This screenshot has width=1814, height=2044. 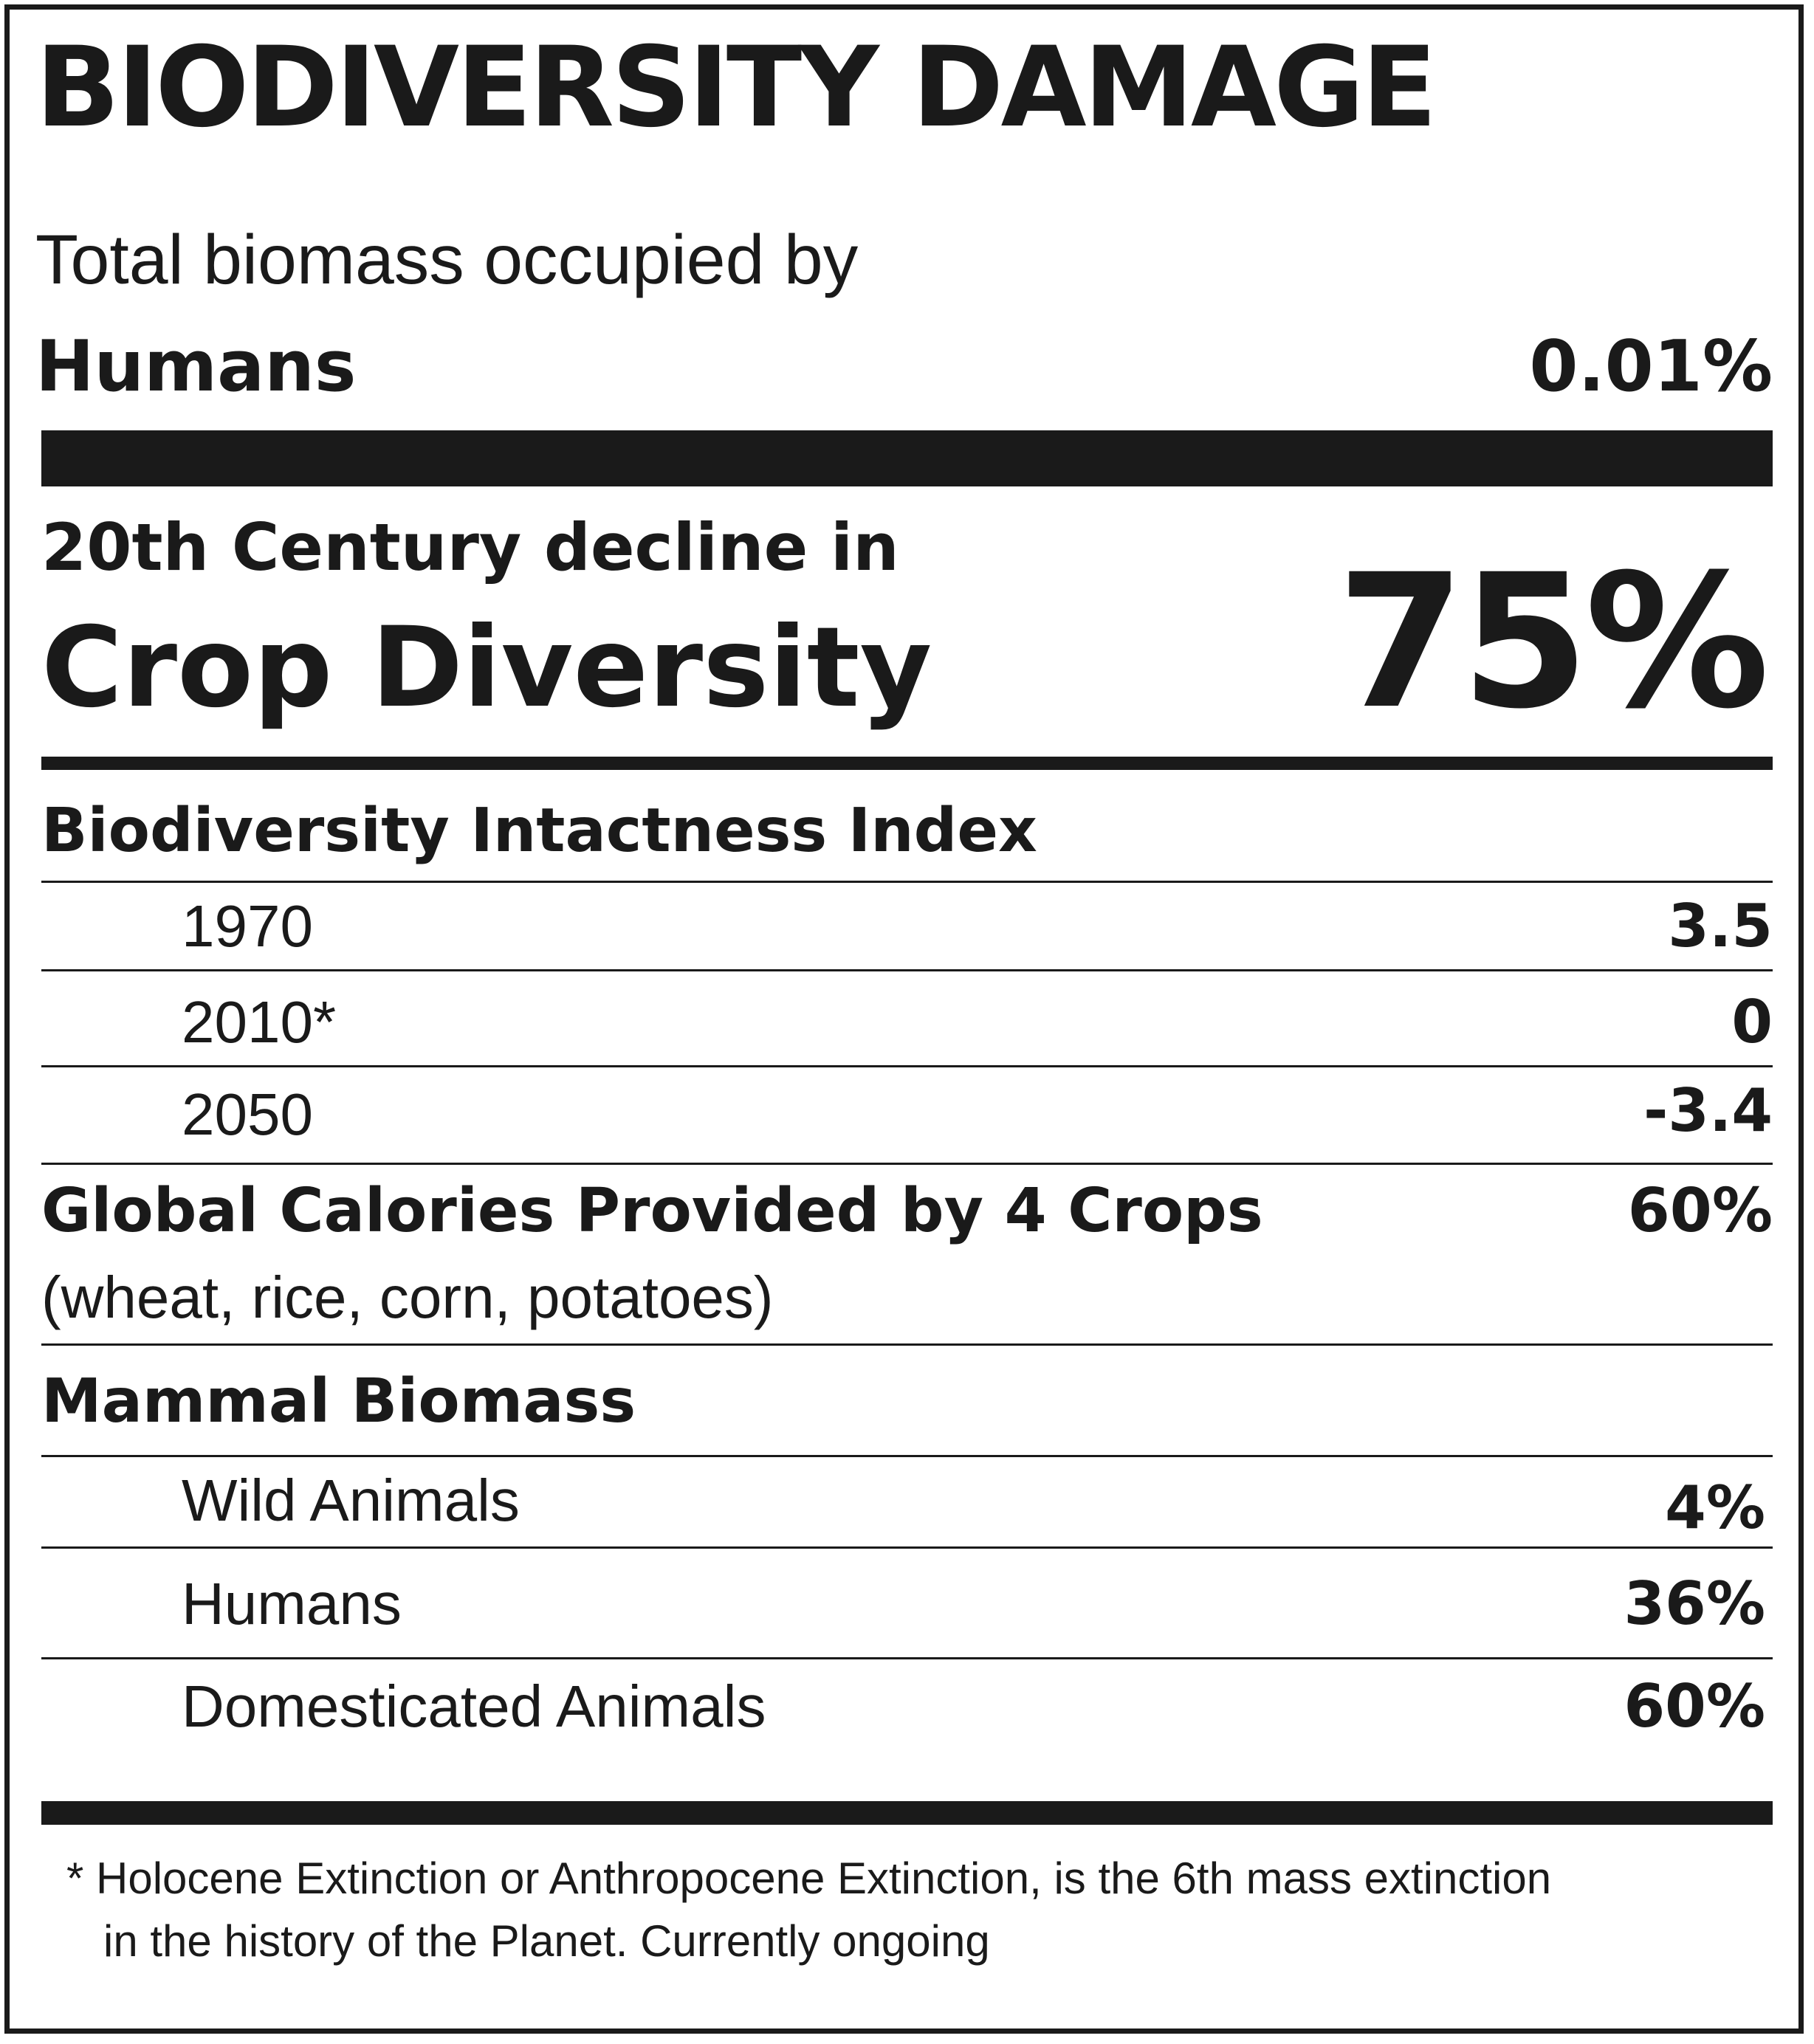 I want to click on crop-value: 75%, so click(x=1553, y=641).